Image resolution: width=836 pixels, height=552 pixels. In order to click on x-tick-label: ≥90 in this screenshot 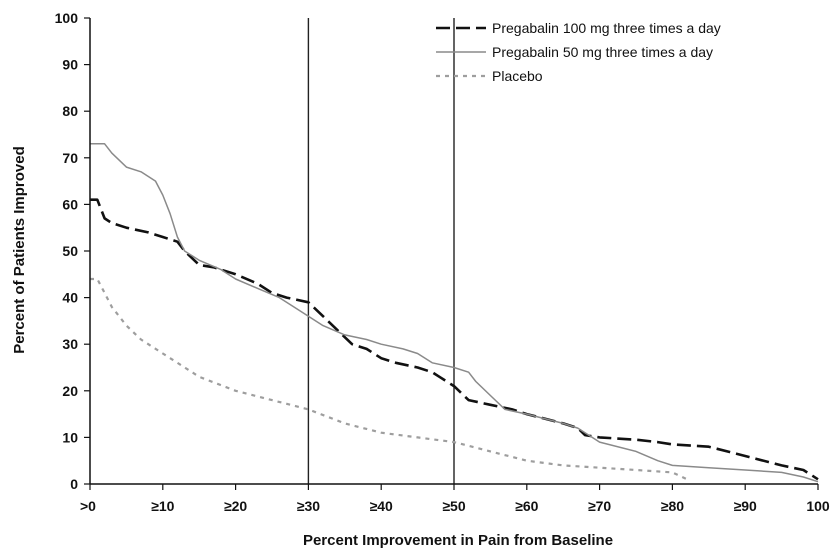, I will do `click(745, 506)`.